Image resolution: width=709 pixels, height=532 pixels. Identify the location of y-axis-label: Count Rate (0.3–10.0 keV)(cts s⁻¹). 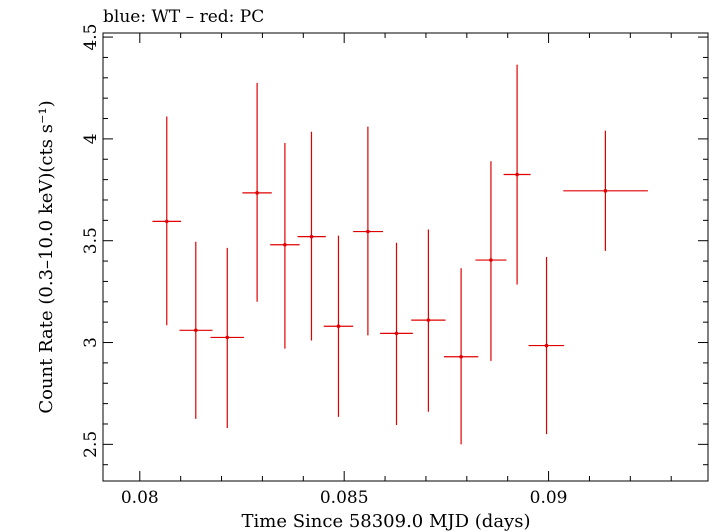
(46, 256).